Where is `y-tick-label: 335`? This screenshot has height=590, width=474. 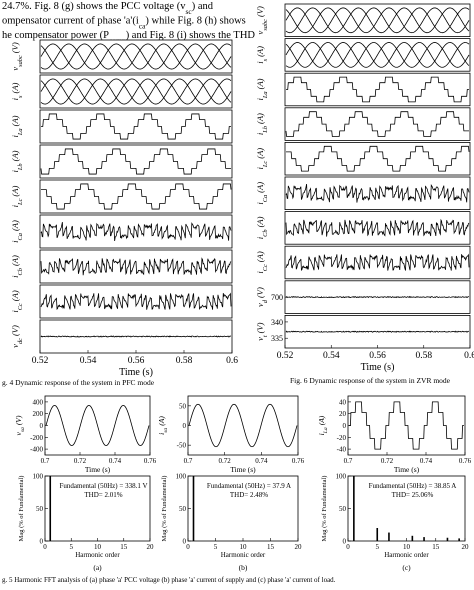
y-tick-label: 335 is located at coordinates (277, 338).